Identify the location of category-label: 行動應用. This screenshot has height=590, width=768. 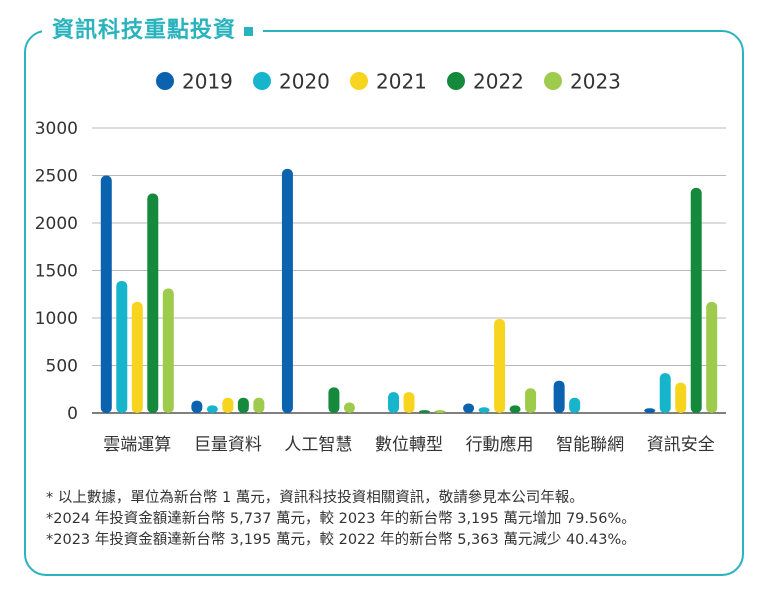
(500, 444).